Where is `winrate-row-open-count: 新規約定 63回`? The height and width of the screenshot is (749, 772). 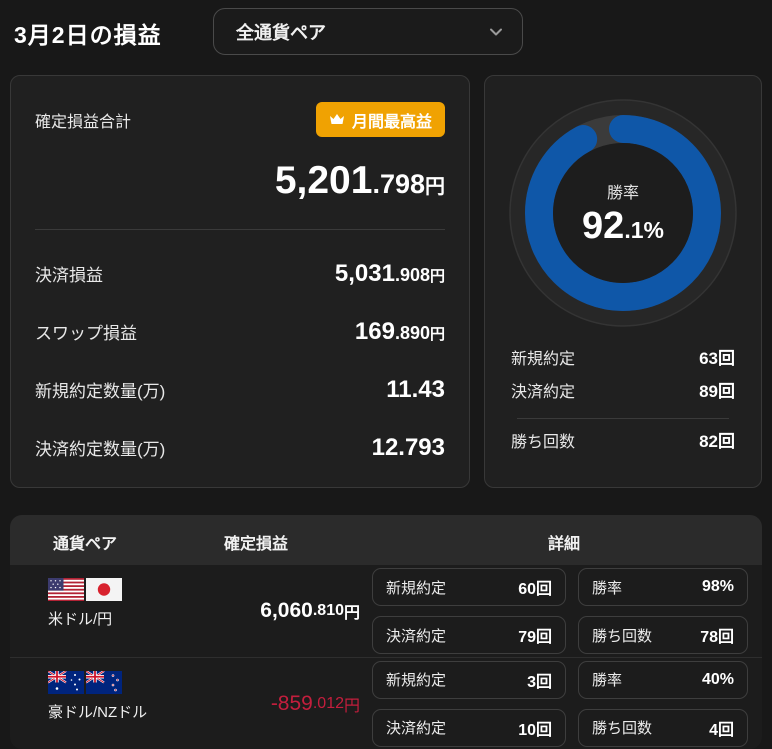 winrate-row-open-count: 新規約定 63回 is located at coordinates (623, 356).